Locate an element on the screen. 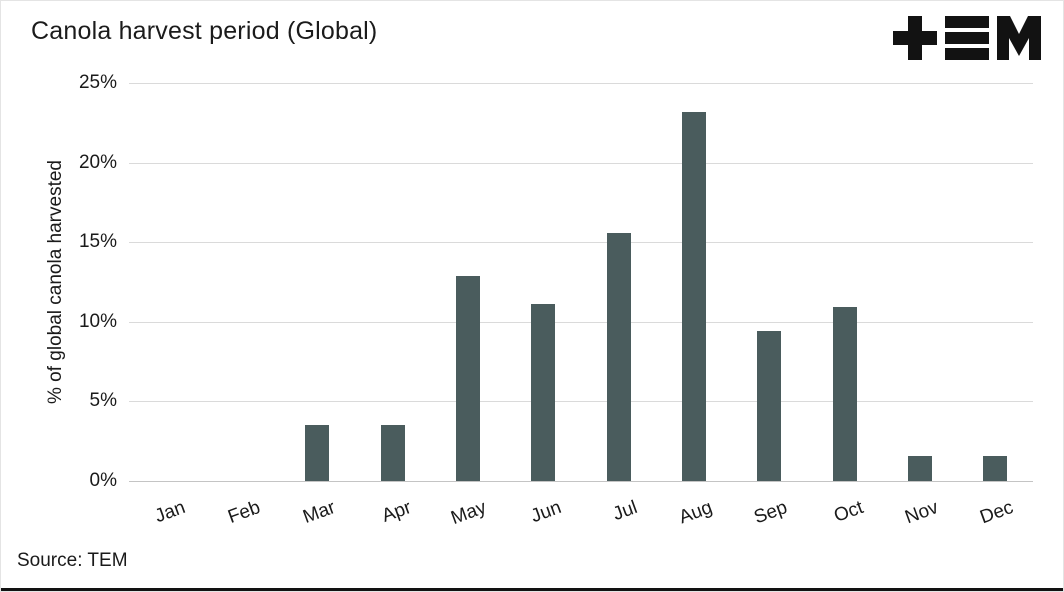 The image size is (1064, 592). logo-e-bar-mid is located at coordinates (967, 38).